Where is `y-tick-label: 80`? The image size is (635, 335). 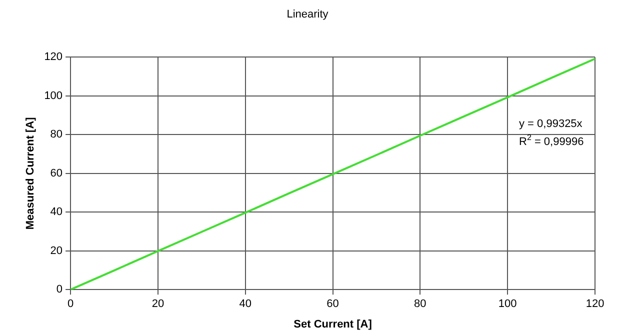 y-tick-label: 80 is located at coordinates (56, 134).